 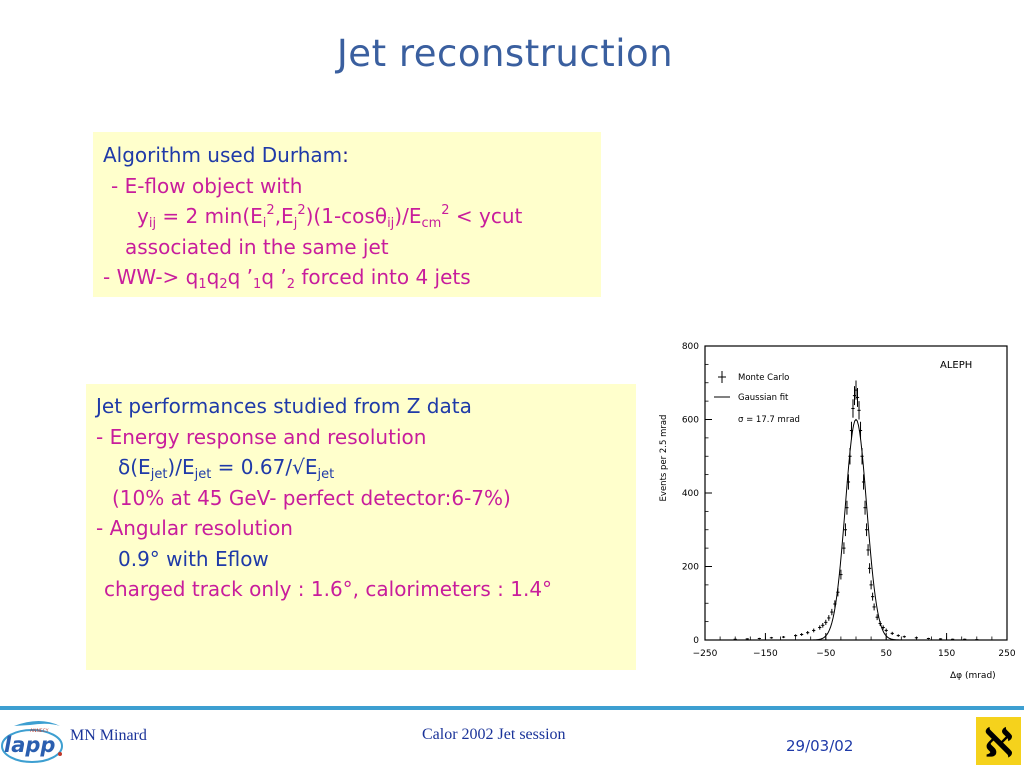 I want to click on y-tick-label: 600, so click(x=690, y=421).